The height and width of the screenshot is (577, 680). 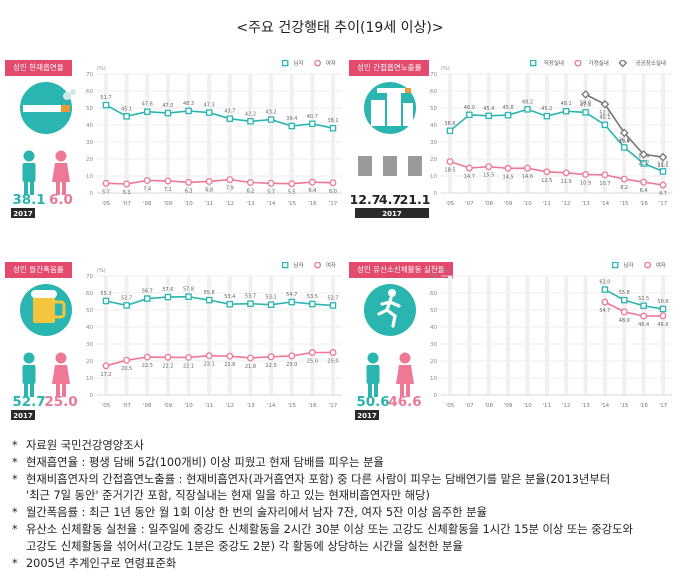 What do you see at coordinates (46, 340) in the screenshot?
I see `beer-icon` at bounding box center [46, 340].